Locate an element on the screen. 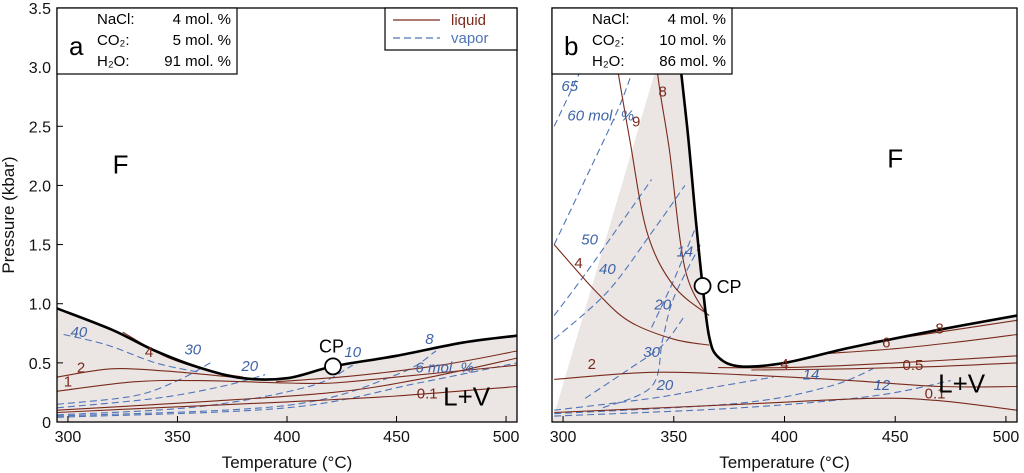 This screenshot has height=473, width=1024. y-tick-label: 3.0 is located at coordinates (40, 68).